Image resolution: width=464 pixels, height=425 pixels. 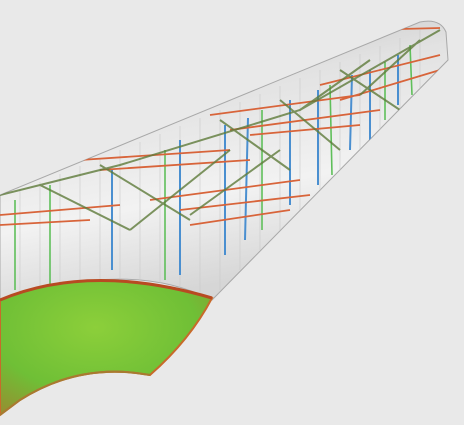 I want to click on section-inner-edge, so click(x=75, y=393).